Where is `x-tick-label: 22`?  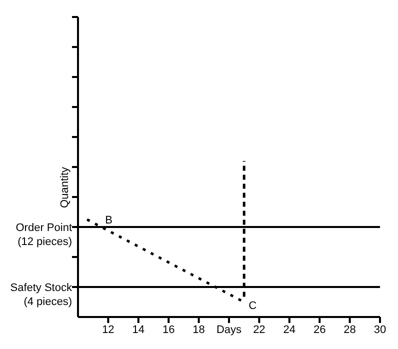
x-tick-label: 22 is located at coordinates (259, 330).